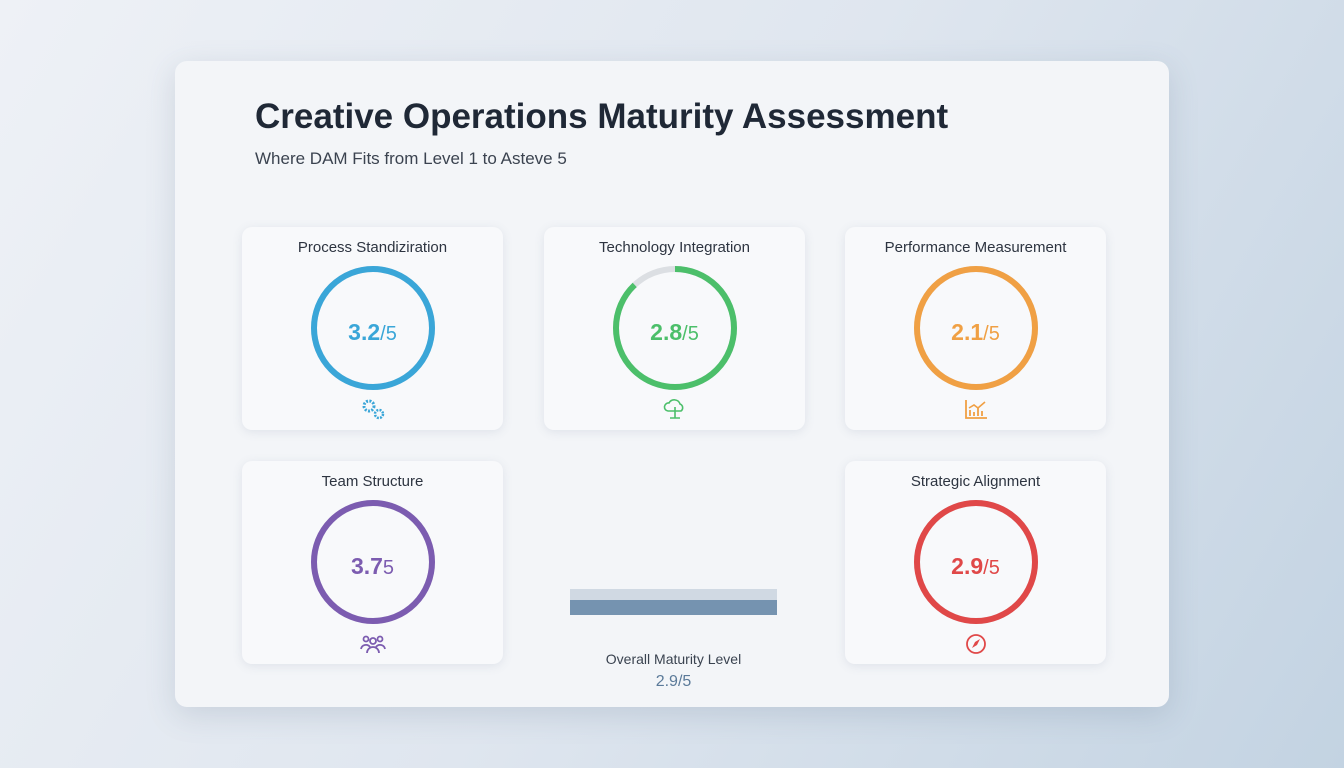 The height and width of the screenshot is (768, 1344). I want to click on card-label: Team Structure, so click(372, 481).